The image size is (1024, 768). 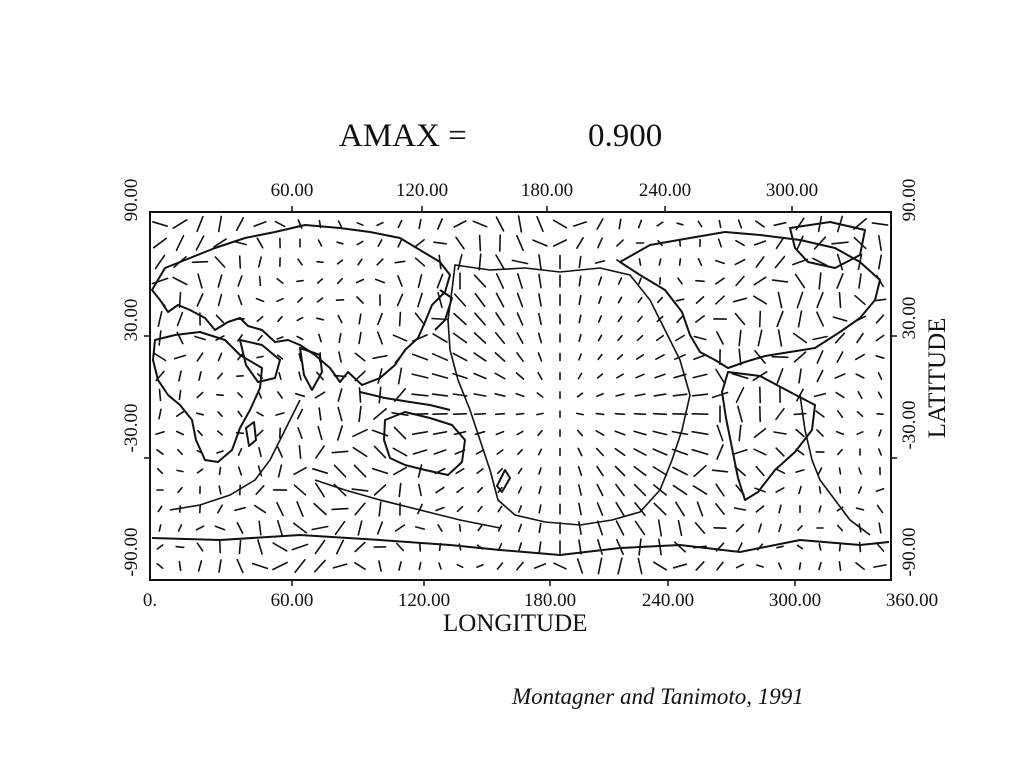 What do you see at coordinates (665, 190) in the screenshot?
I see `top-tick-240: 240.00` at bounding box center [665, 190].